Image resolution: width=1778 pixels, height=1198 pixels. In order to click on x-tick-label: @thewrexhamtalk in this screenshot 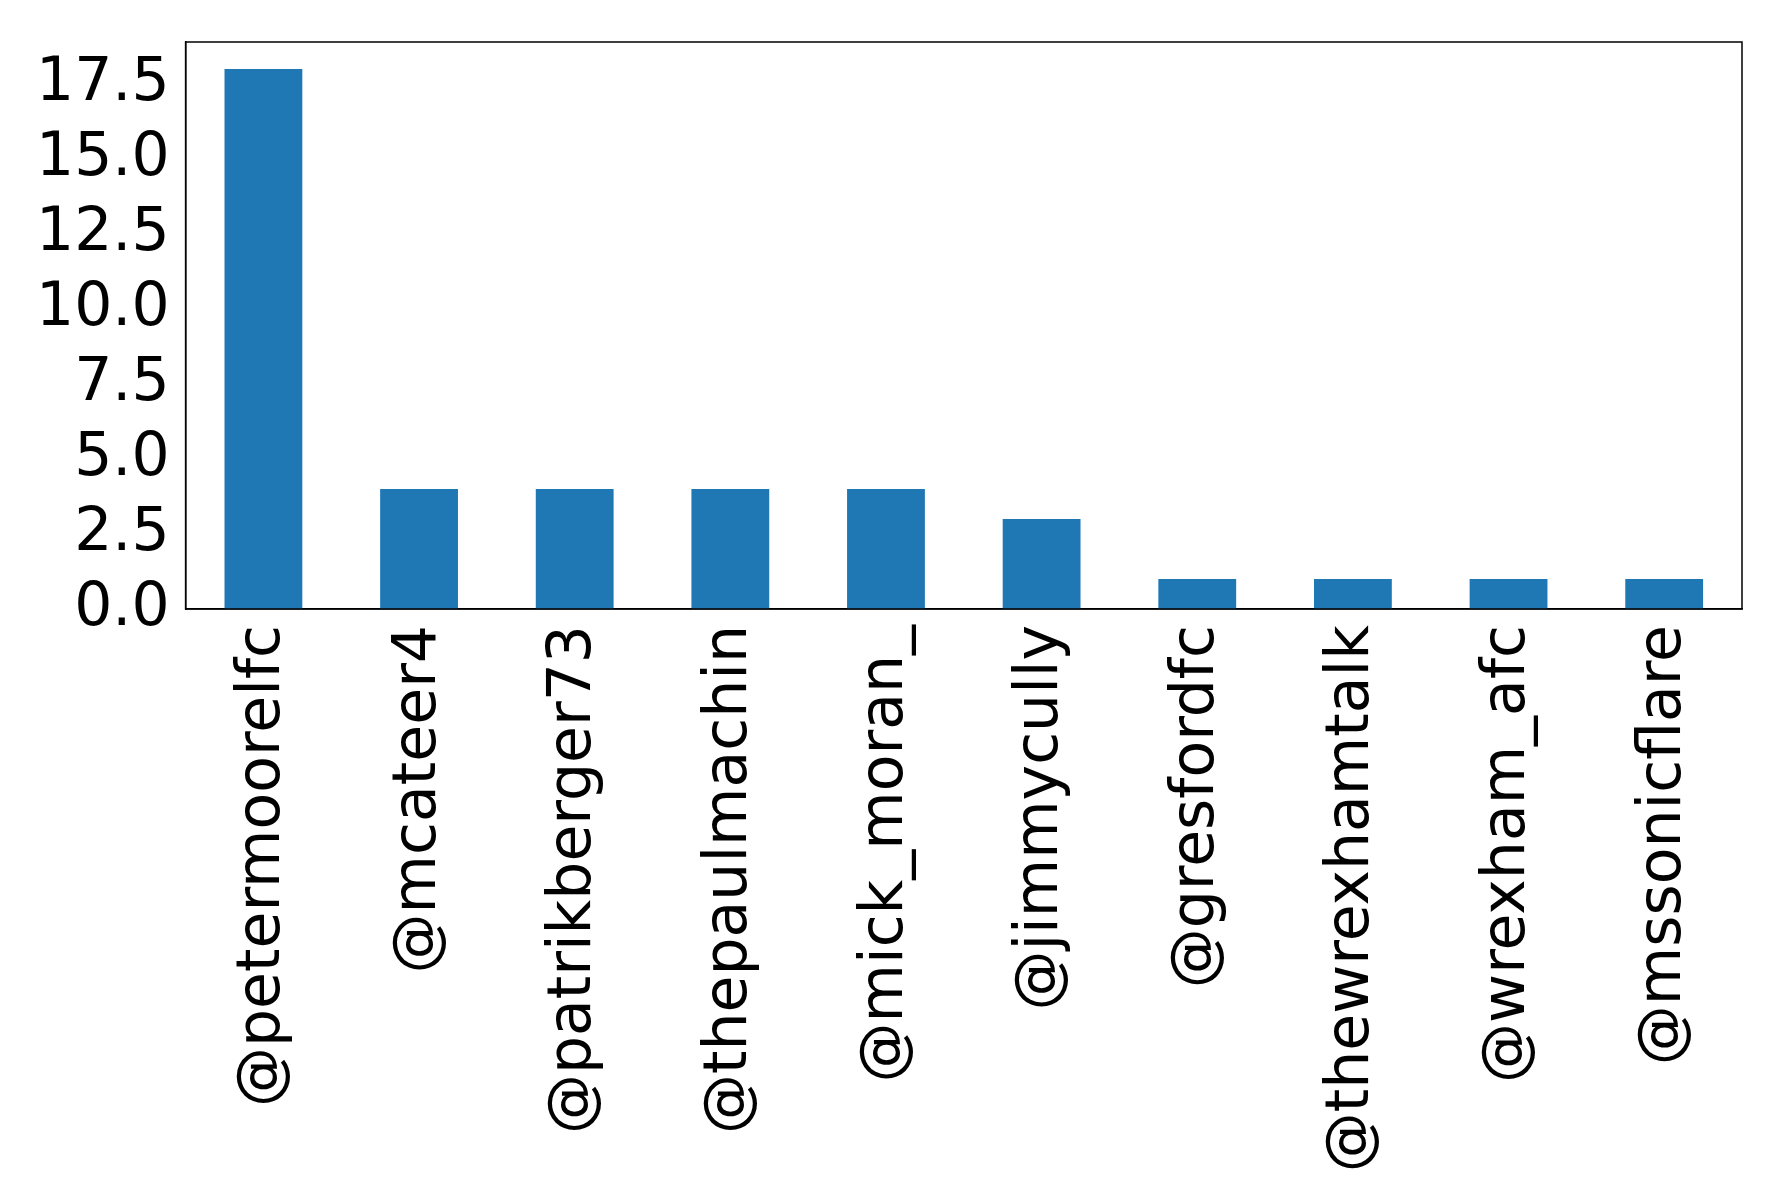, I will do `click(1347, 898)`.